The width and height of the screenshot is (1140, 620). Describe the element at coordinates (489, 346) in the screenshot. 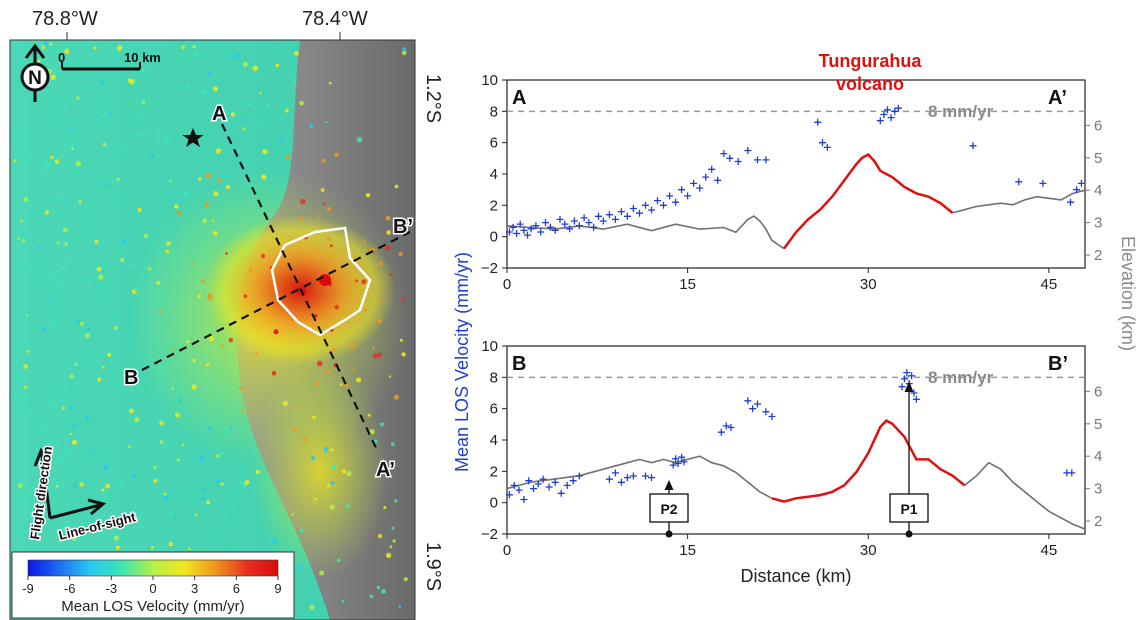

I see `y-tick-label: 10` at that location.